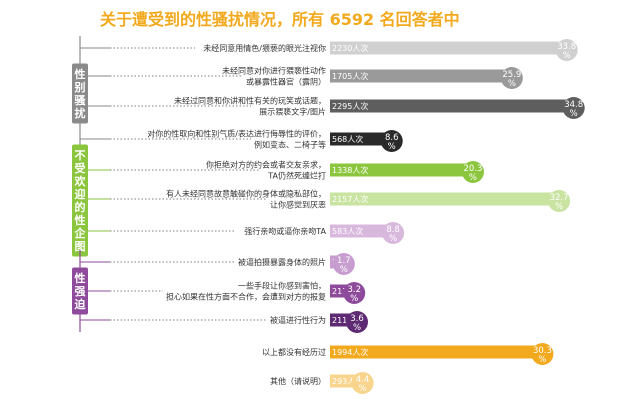 The width and height of the screenshot is (640, 408). Describe the element at coordinates (511, 75) in the screenshot. I see `percent-value-1: 25.9` at that location.